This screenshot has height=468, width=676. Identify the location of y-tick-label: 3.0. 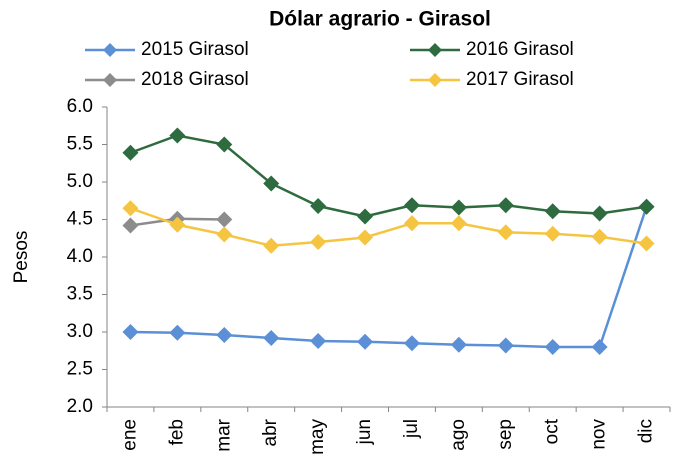
(80, 331).